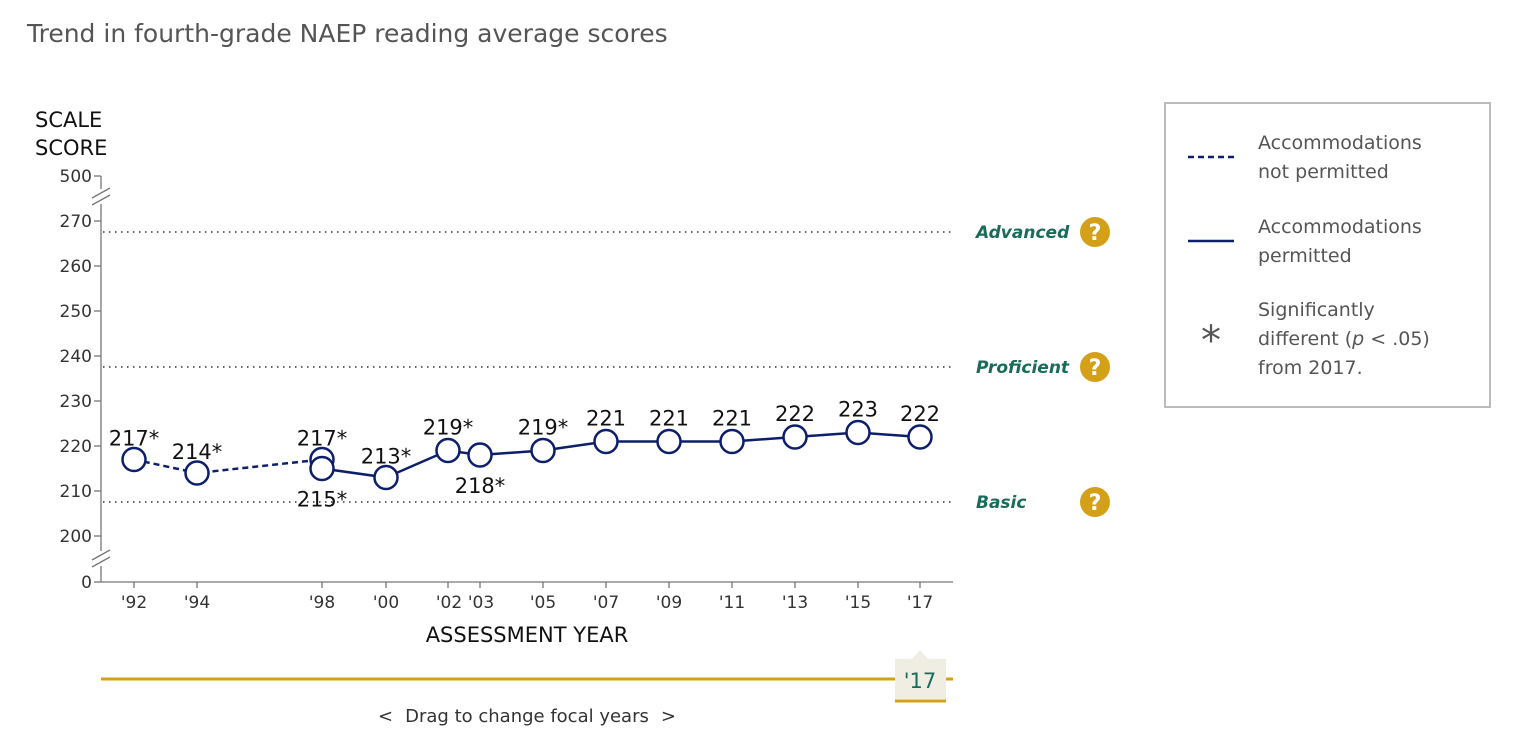  What do you see at coordinates (71, 148) in the screenshot?
I see `y-axis-label-line2: SCORE` at bounding box center [71, 148].